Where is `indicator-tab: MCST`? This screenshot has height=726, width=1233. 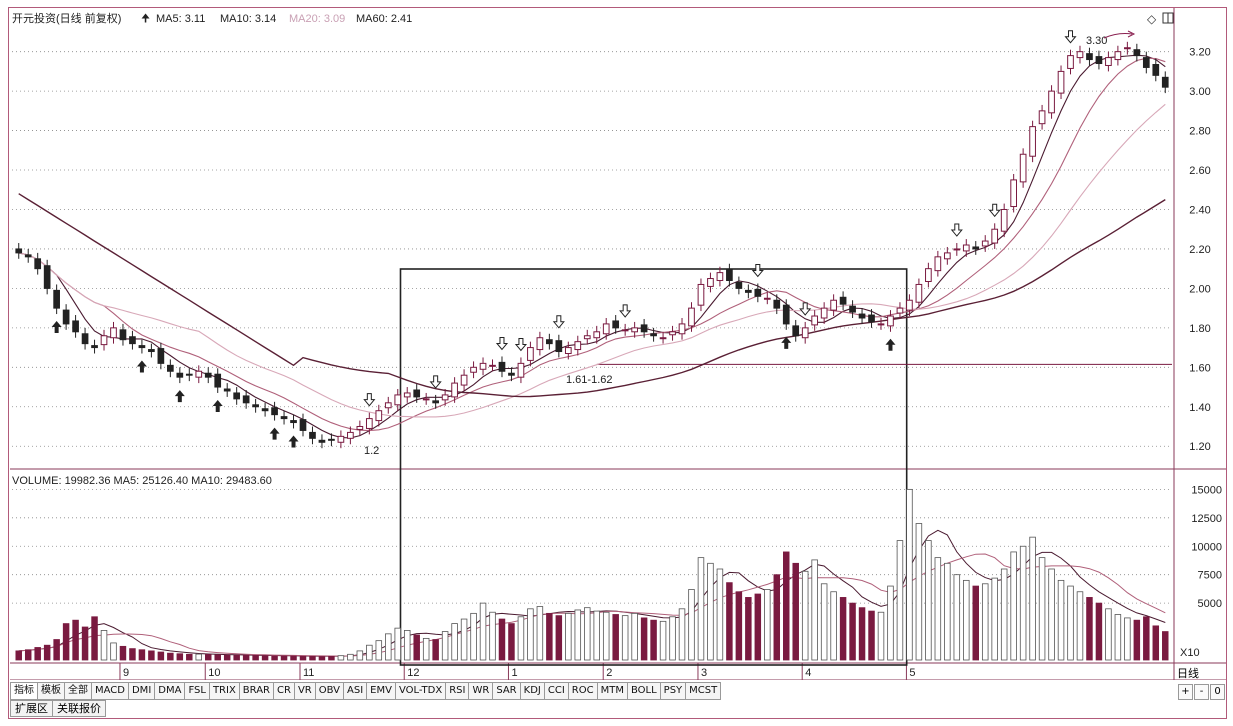
indicator-tab: MCST is located at coordinates (704, 691).